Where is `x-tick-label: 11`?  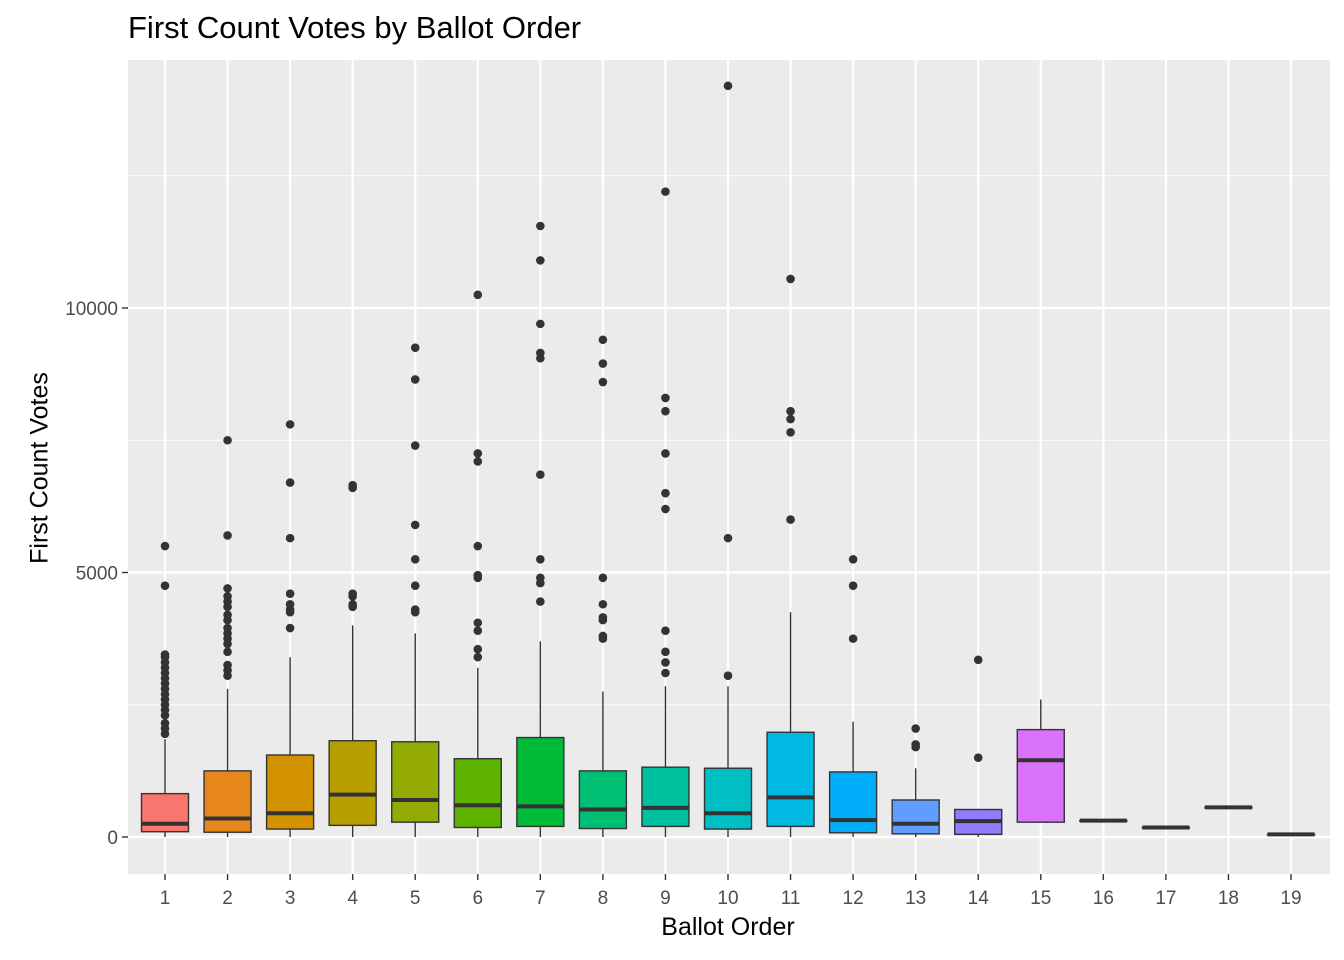 x-tick-label: 11 is located at coordinates (791, 898).